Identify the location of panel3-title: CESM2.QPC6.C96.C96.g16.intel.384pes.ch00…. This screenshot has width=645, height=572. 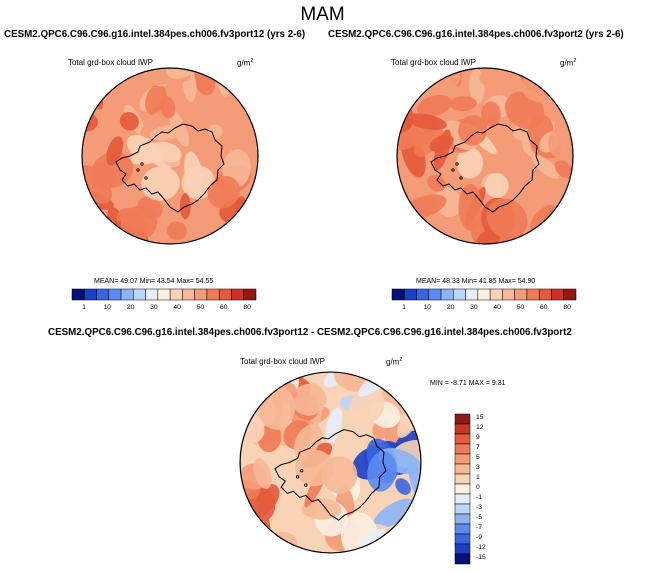
(310, 332).